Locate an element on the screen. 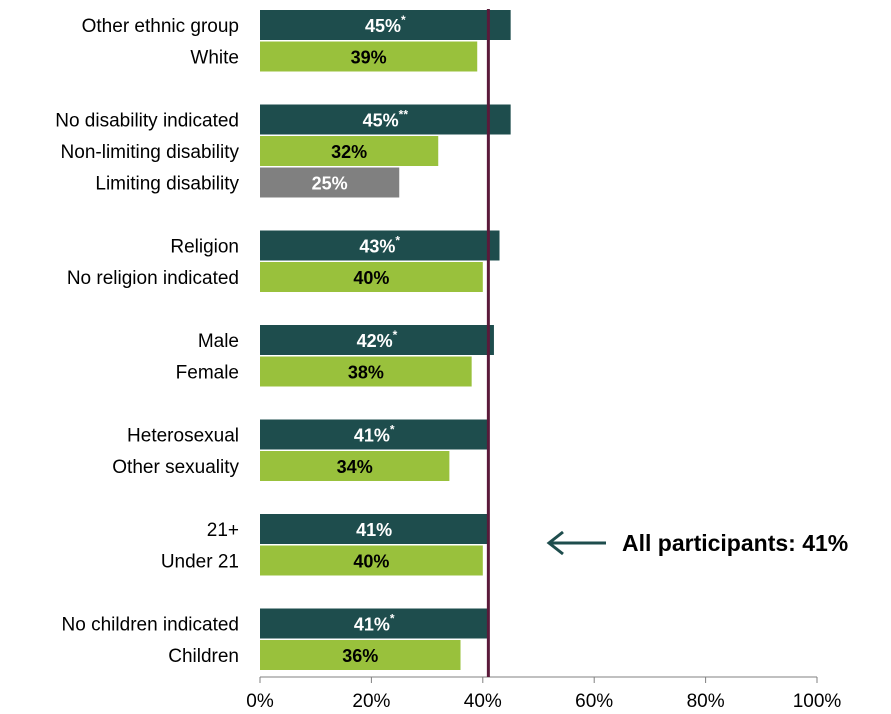  tick-label: 20% is located at coordinates (371, 701).